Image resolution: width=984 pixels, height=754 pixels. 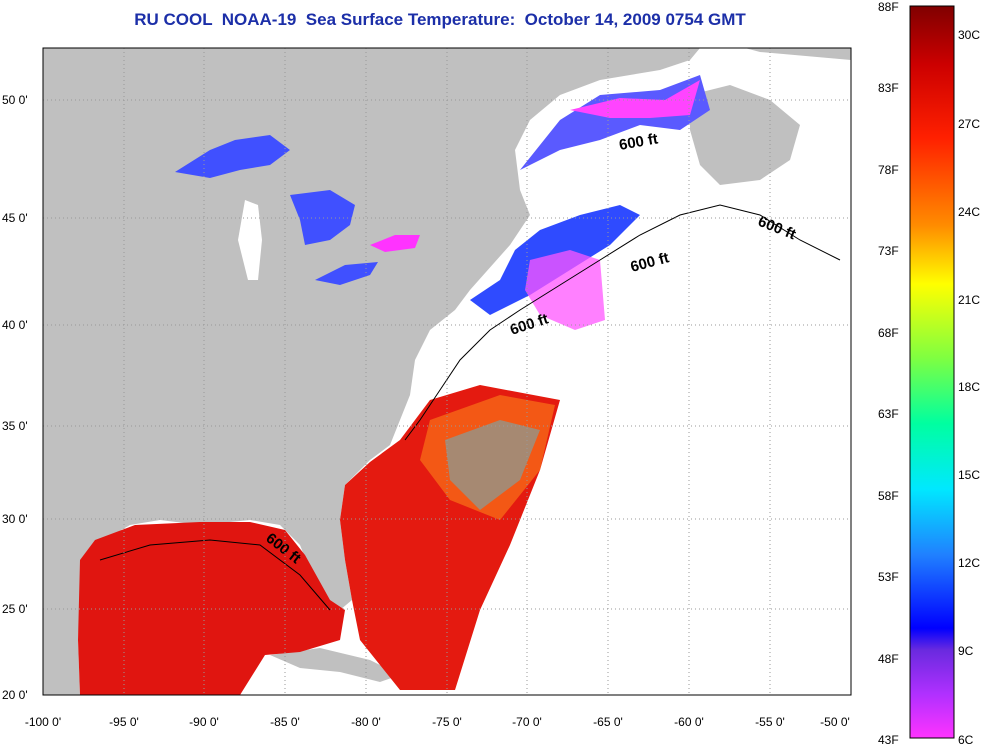 I want to click on mixed-water-patch, so click(x=487, y=457).